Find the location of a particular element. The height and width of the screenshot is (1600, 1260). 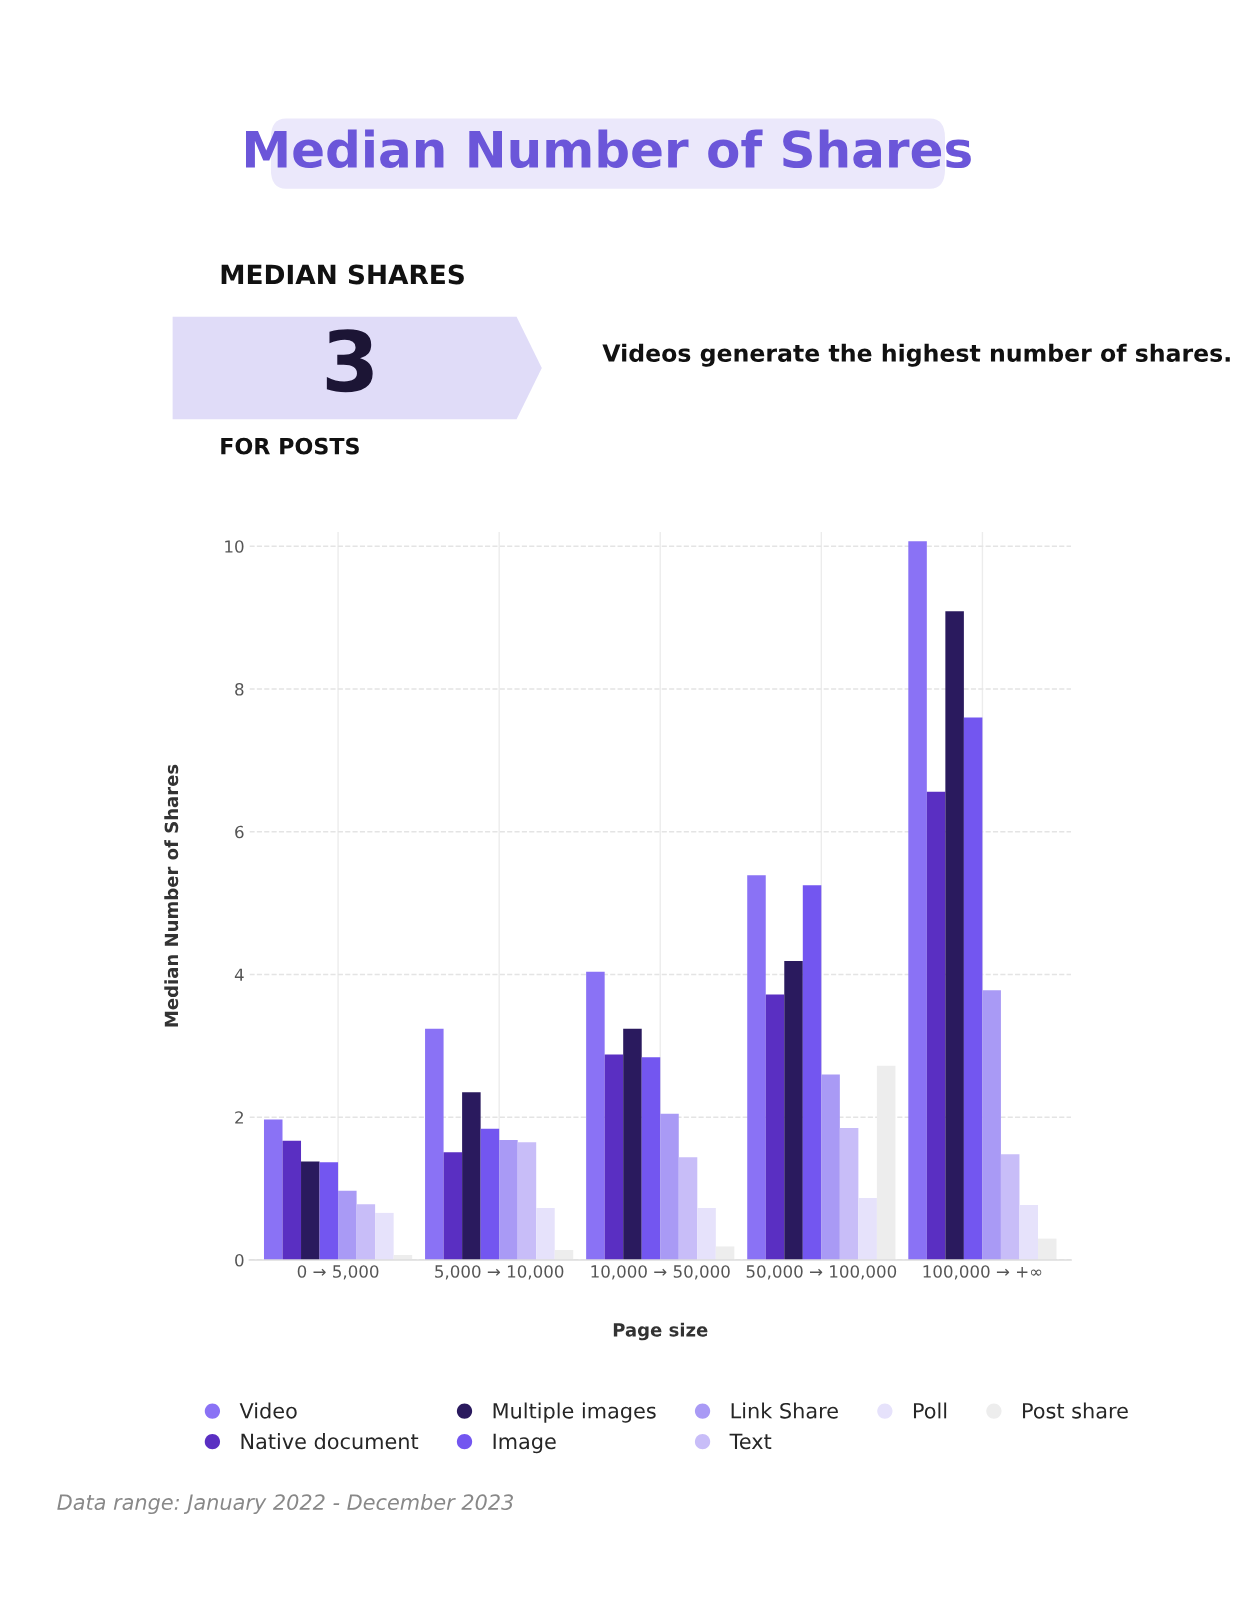

x-tick-label: 5,000 → 10,000 is located at coordinates (499, 1272).